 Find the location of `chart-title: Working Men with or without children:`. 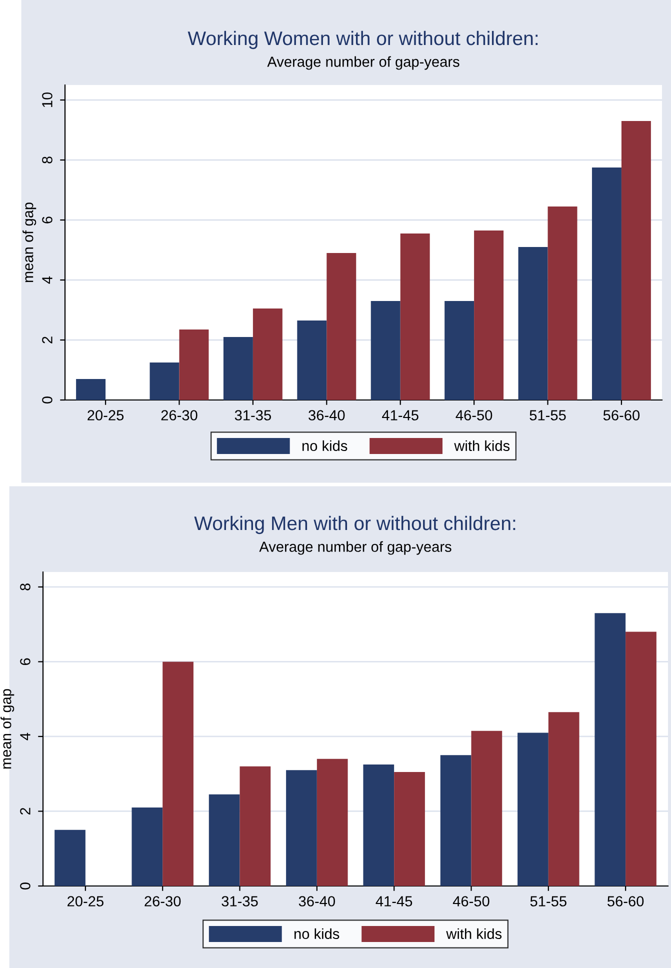

chart-title: Working Men with or without children: is located at coordinates (355, 525).